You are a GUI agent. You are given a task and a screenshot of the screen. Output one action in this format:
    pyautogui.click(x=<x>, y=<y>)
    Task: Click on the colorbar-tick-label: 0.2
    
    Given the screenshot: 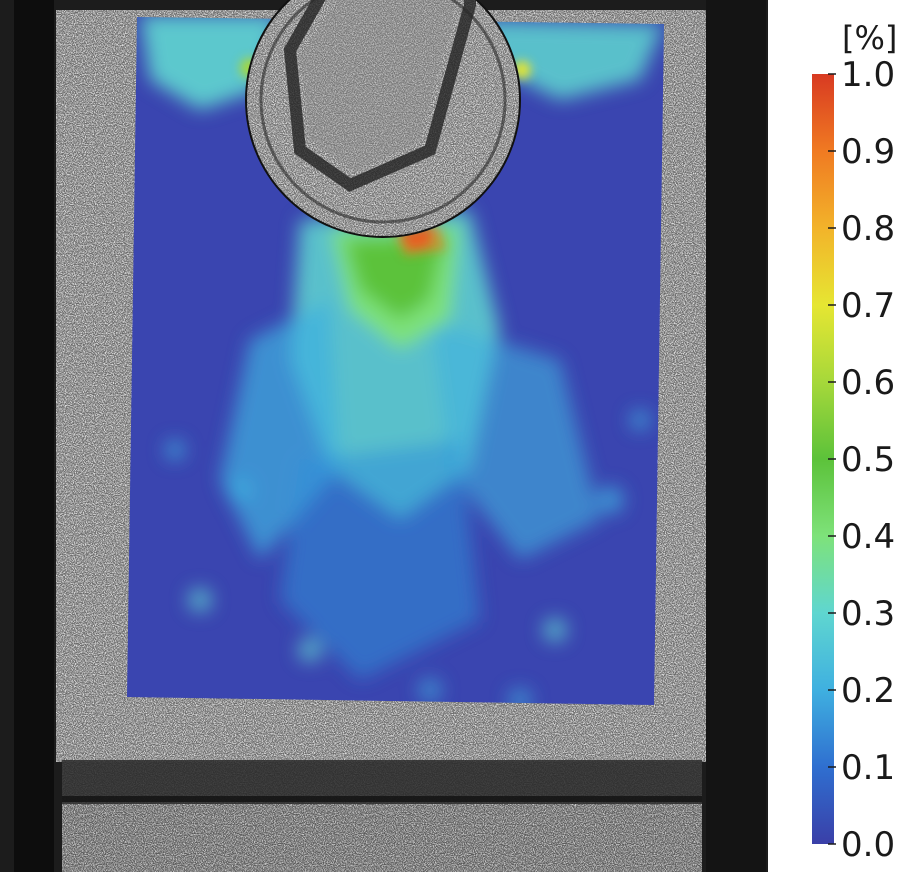 What is the action you would take?
    pyautogui.click(x=868, y=691)
    